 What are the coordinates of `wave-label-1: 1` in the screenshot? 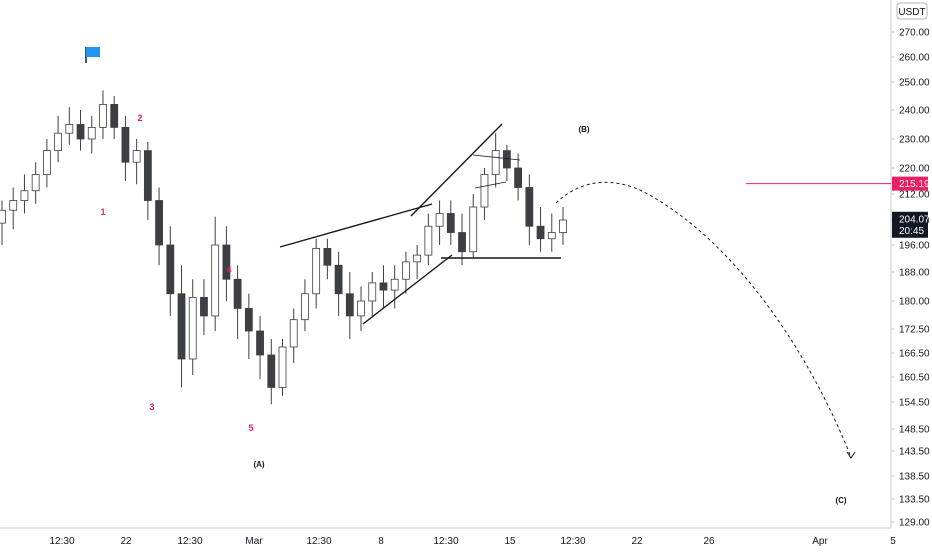 It's located at (102, 212).